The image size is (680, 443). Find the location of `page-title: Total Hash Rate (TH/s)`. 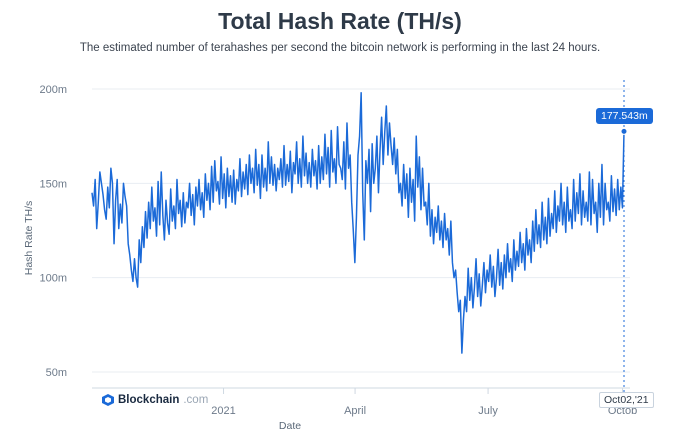

page-title: Total Hash Rate (TH/s) is located at coordinates (340, 21).